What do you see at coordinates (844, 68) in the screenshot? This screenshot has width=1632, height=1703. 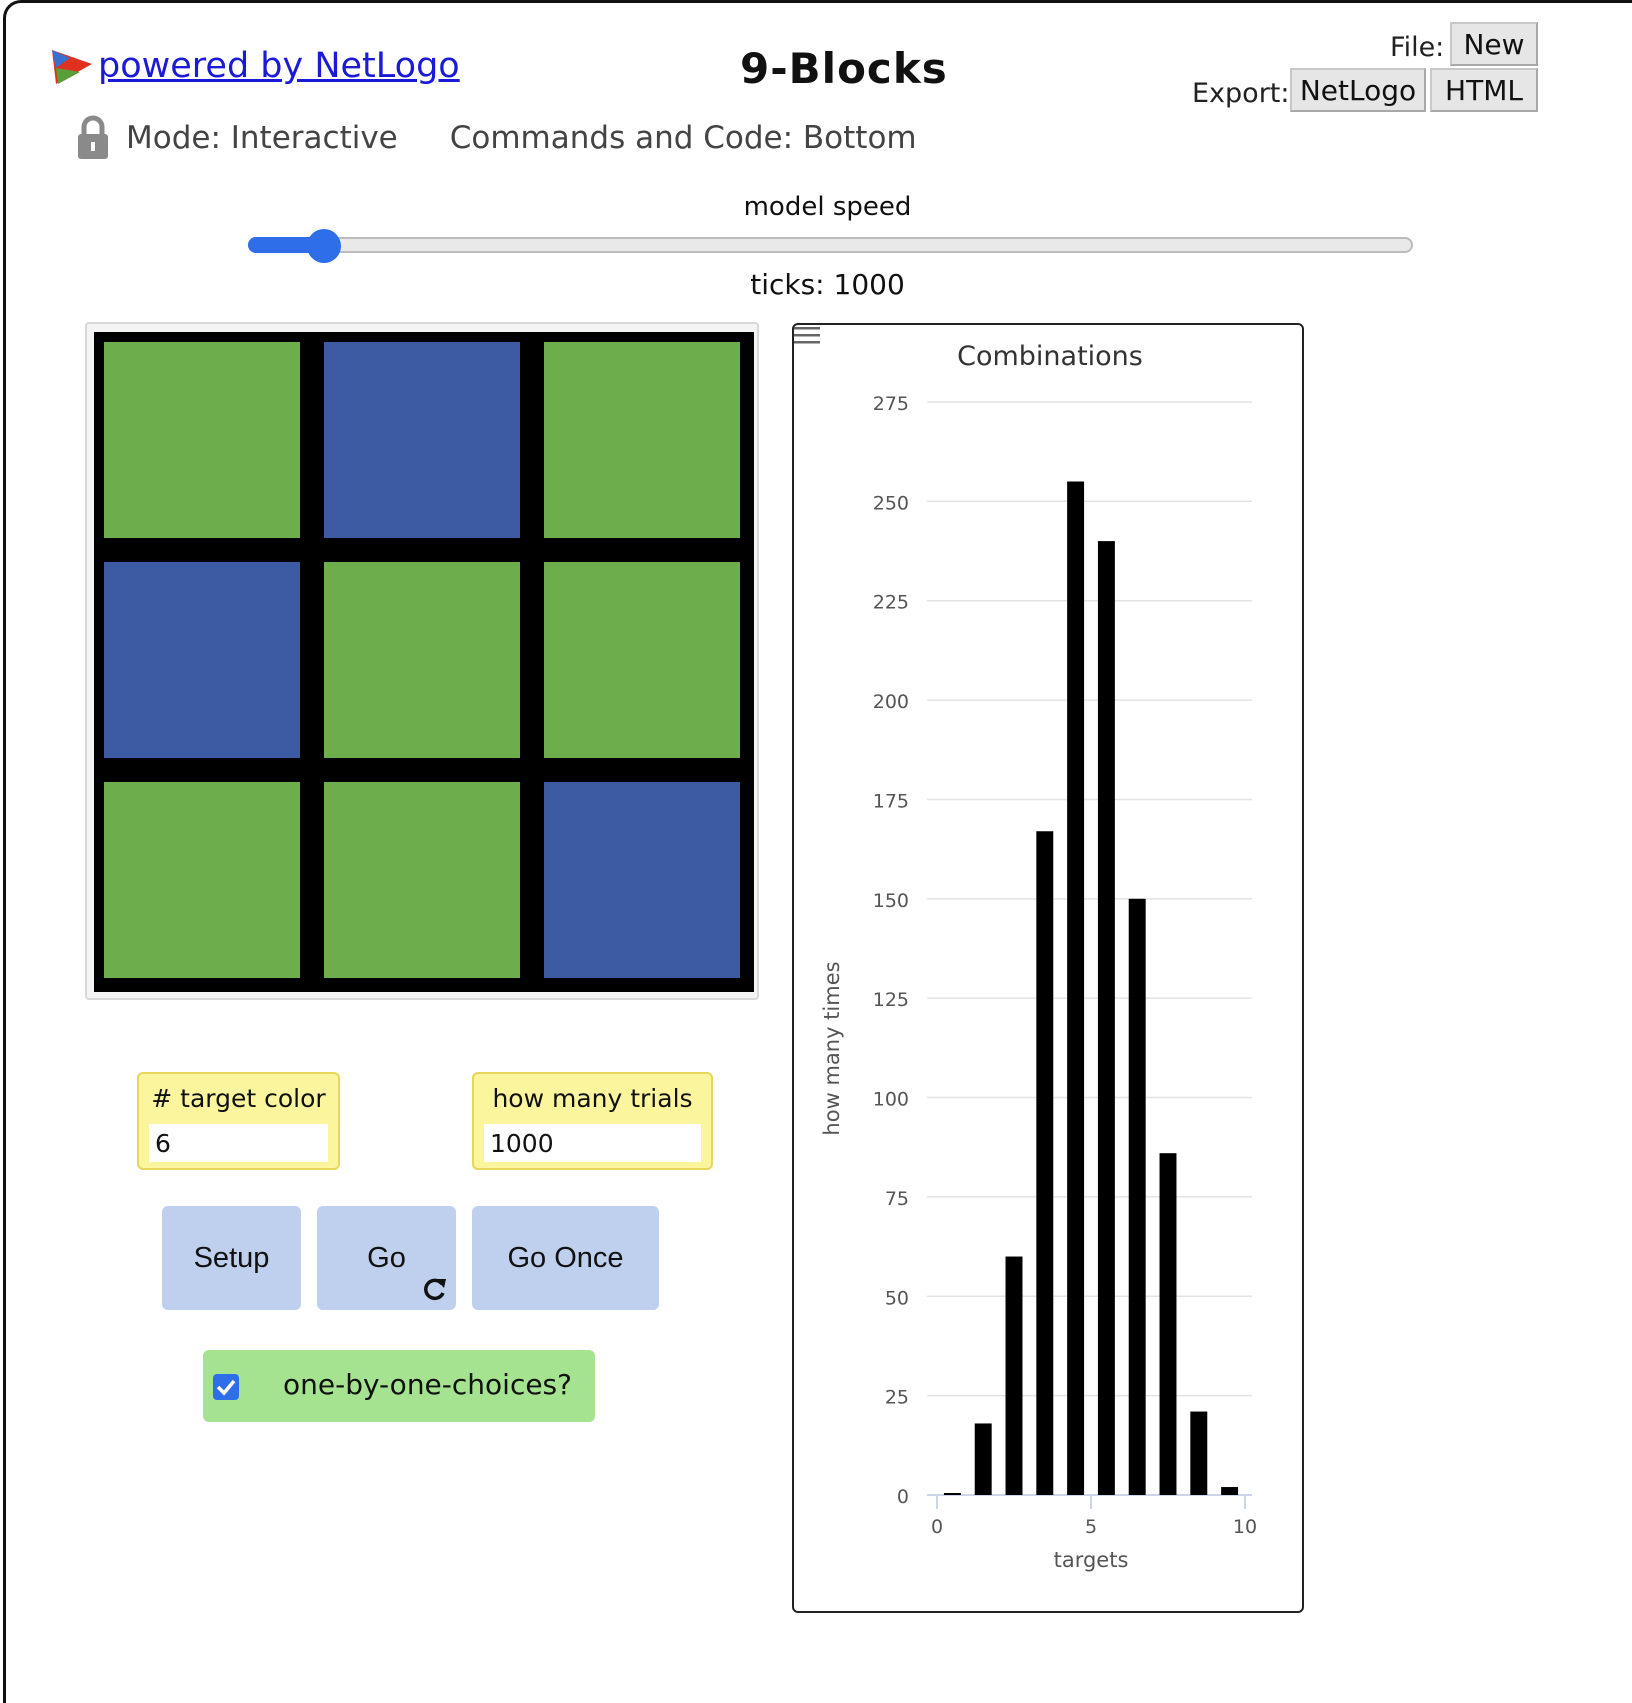 I see `page-title: 9-Blocks` at bounding box center [844, 68].